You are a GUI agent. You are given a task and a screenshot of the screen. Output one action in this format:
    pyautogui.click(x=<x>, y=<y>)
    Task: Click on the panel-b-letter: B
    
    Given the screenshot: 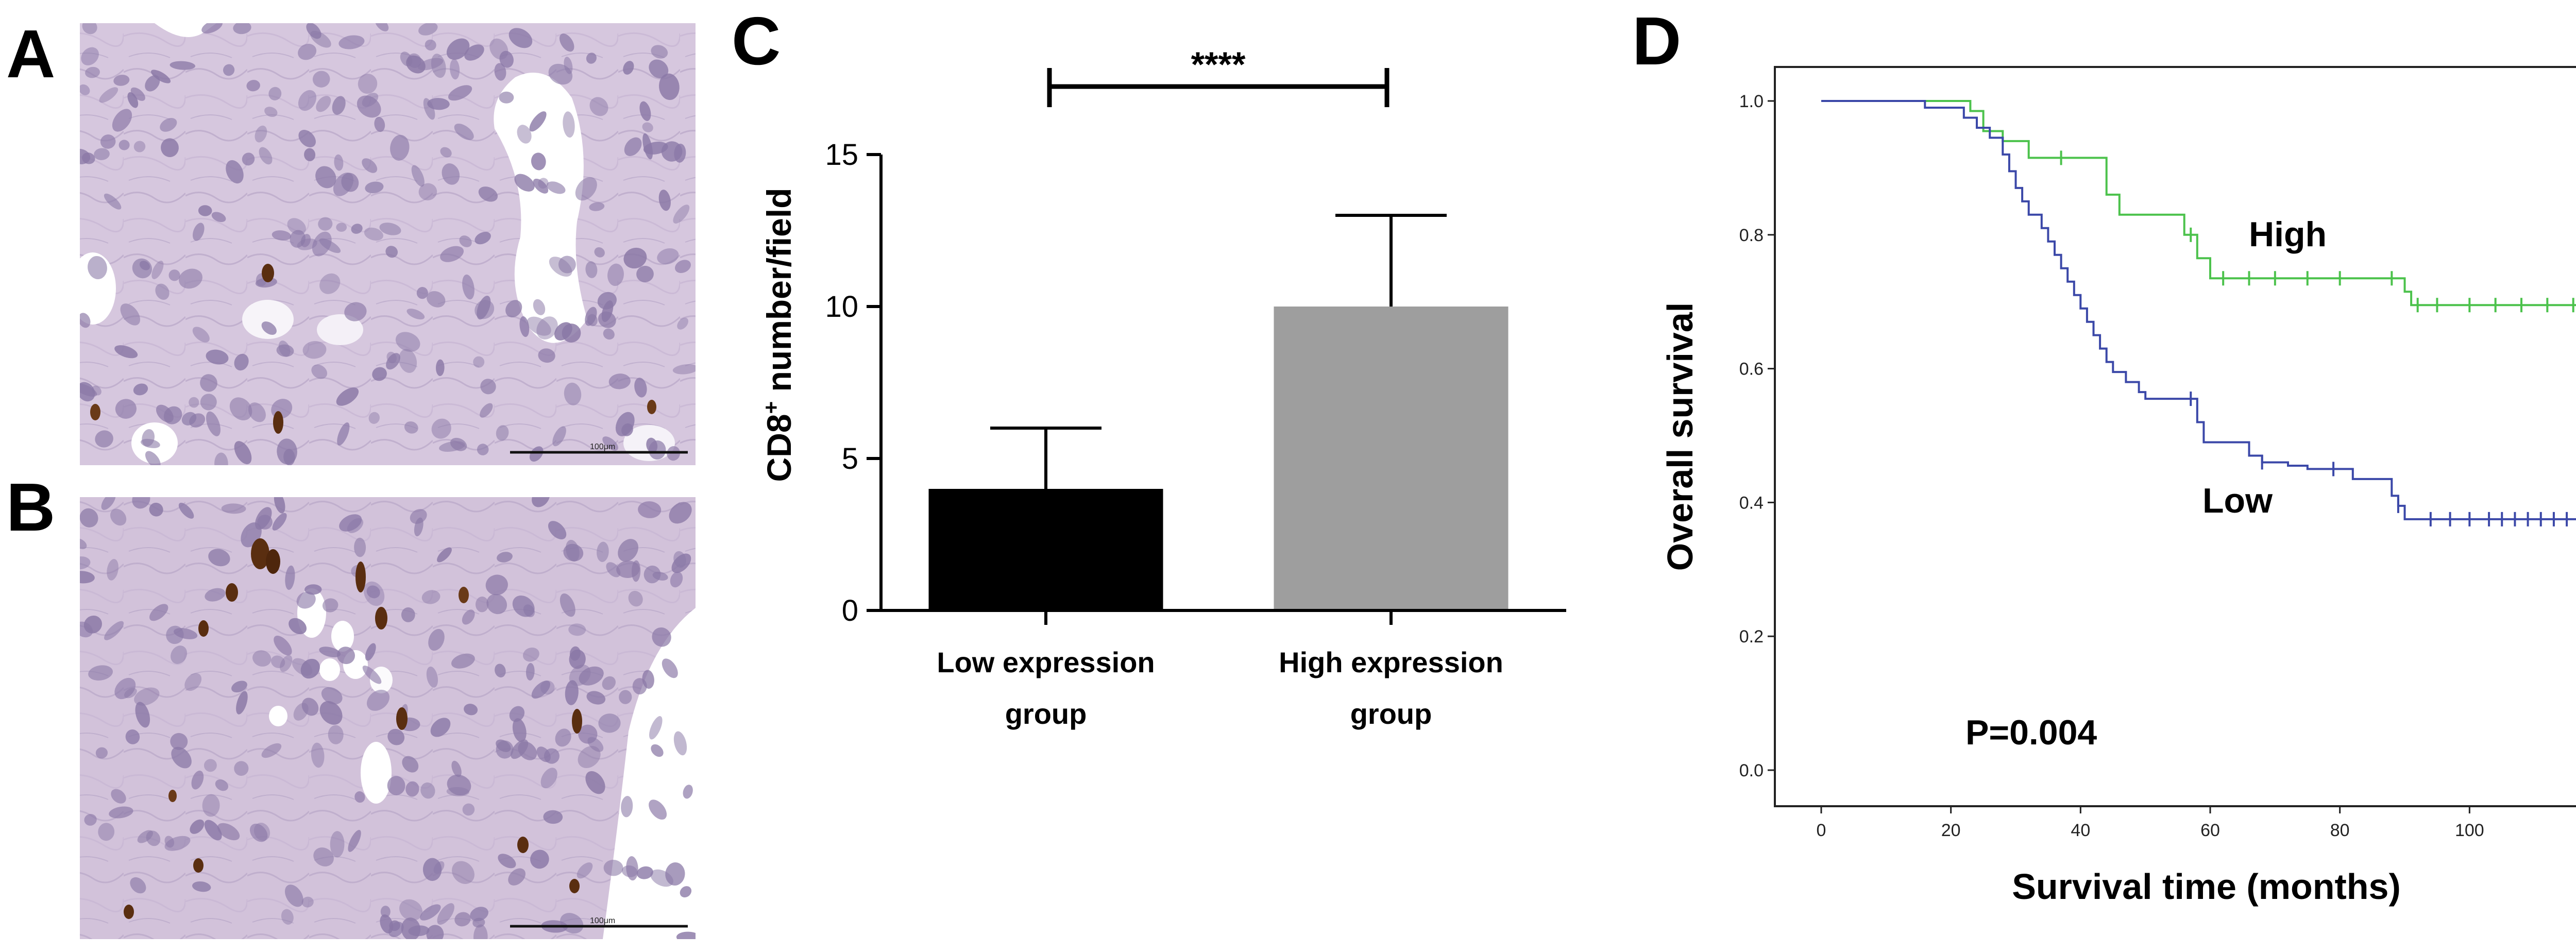 What is the action you would take?
    pyautogui.click(x=30, y=507)
    